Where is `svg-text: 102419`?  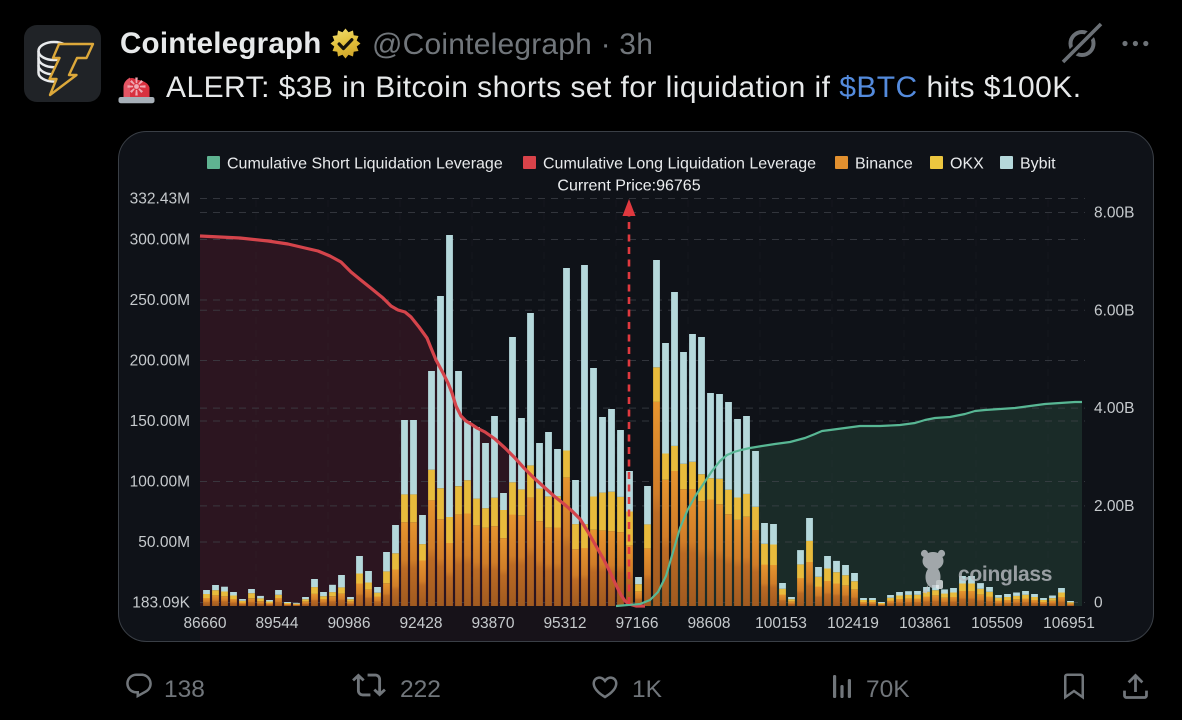 svg-text: 102419 is located at coordinates (853, 623).